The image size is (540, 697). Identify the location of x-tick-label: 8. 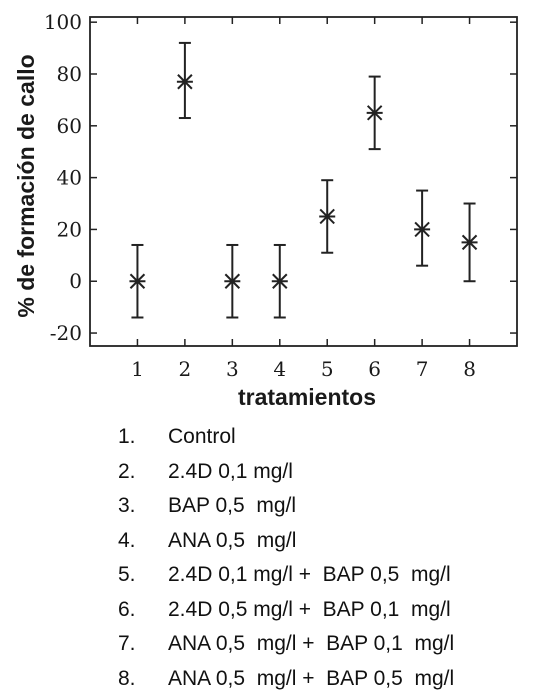
(469, 369).